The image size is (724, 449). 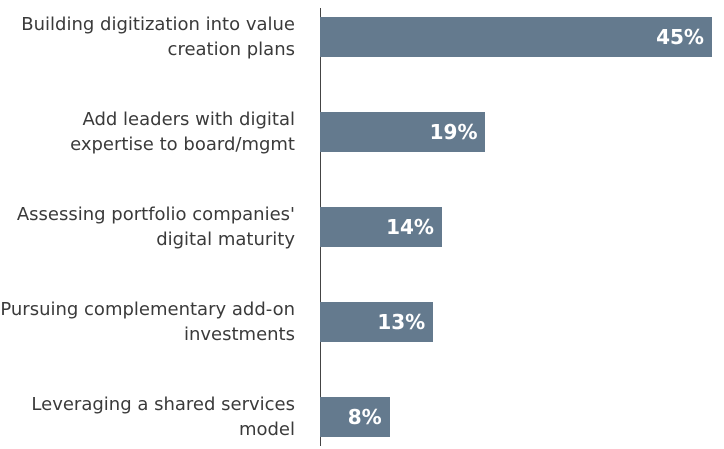 I want to click on data-label: 45%, so click(x=680, y=37).